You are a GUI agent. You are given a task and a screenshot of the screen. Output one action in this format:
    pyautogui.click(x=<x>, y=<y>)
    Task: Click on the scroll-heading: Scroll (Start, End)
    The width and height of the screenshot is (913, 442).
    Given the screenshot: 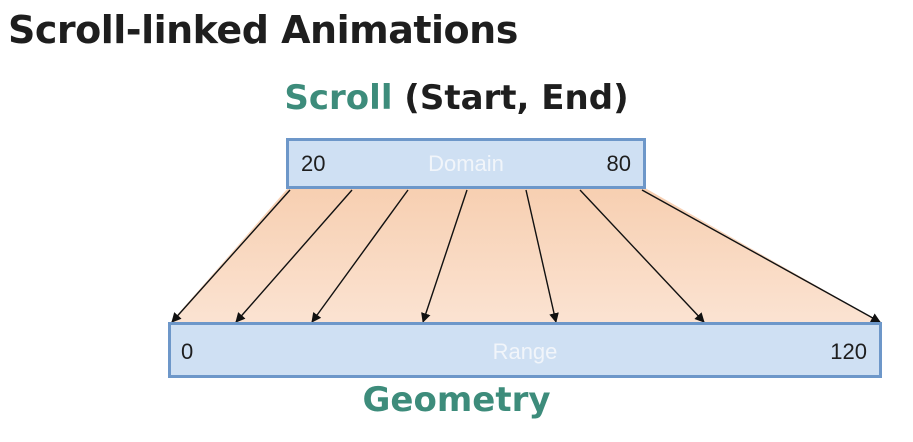 What is the action you would take?
    pyautogui.click(x=456, y=98)
    